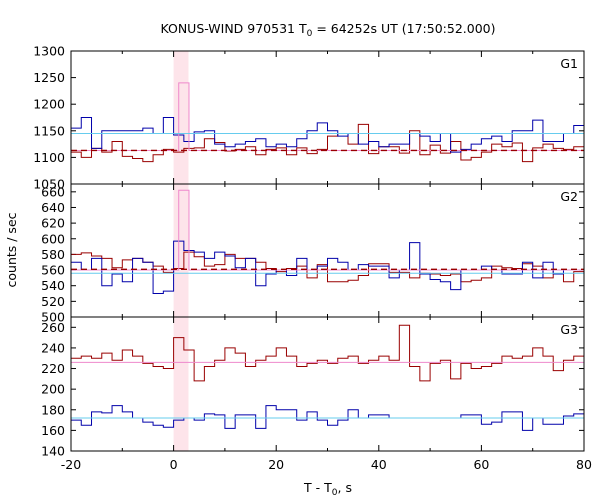 The width and height of the screenshot is (600, 500). Describe the element at coordinates (53, 285) in the screenshot. I see `y-tick-label: 540` at that location.